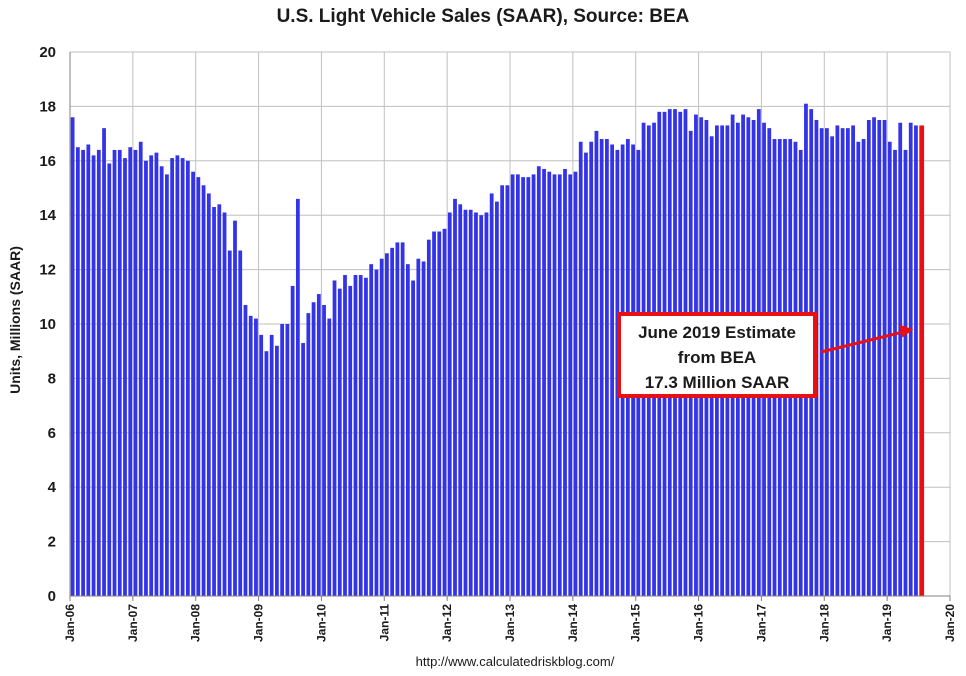  I want to click on x-tick-label: Jan-19, so click(887, 623).